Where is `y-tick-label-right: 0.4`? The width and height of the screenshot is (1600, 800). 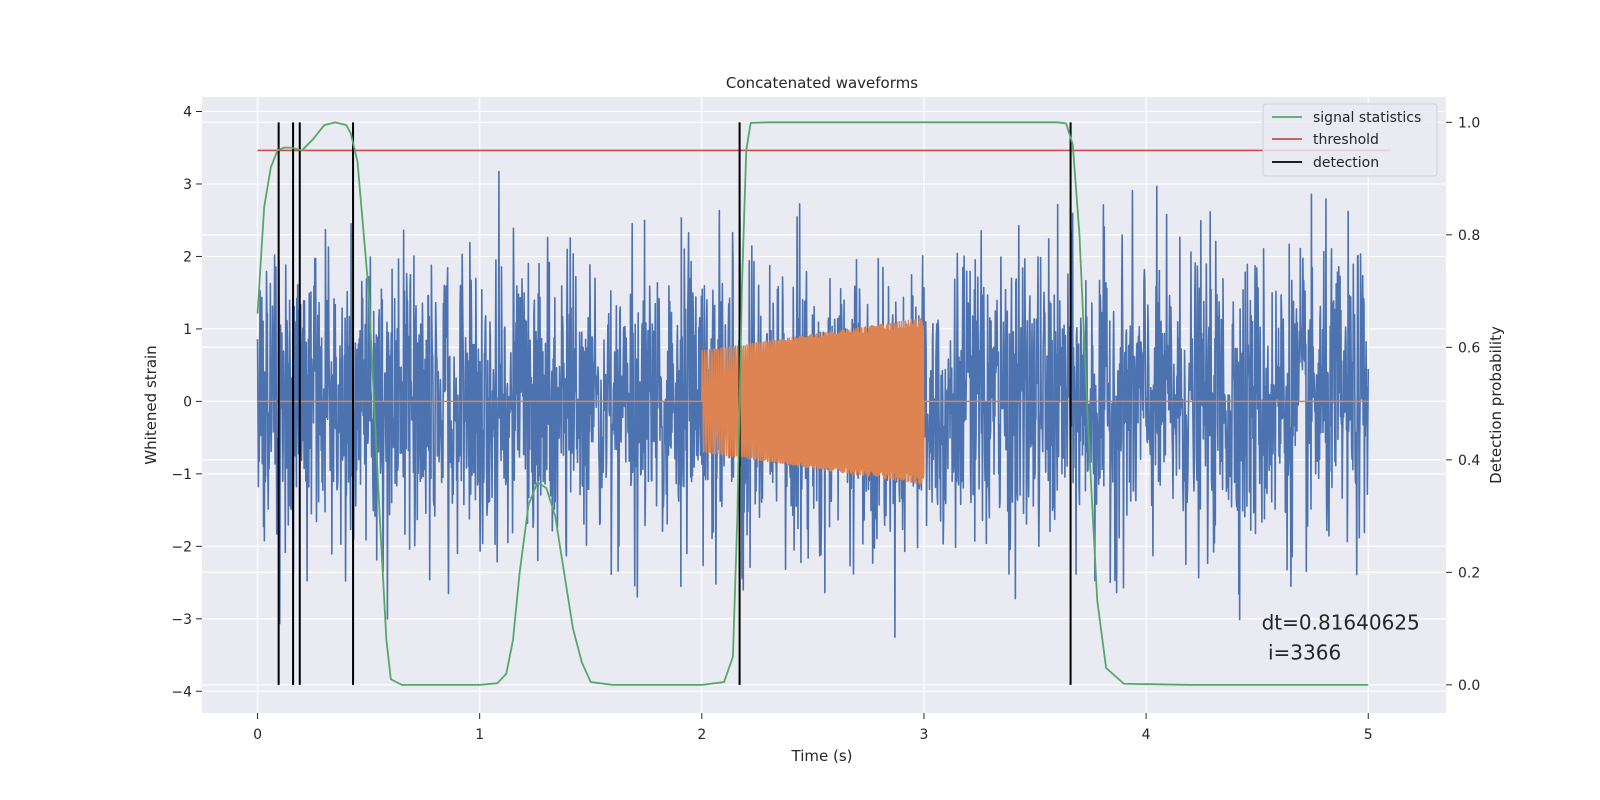
y-tick-label-right: 0.4 is located at coordinates (1469, 461).